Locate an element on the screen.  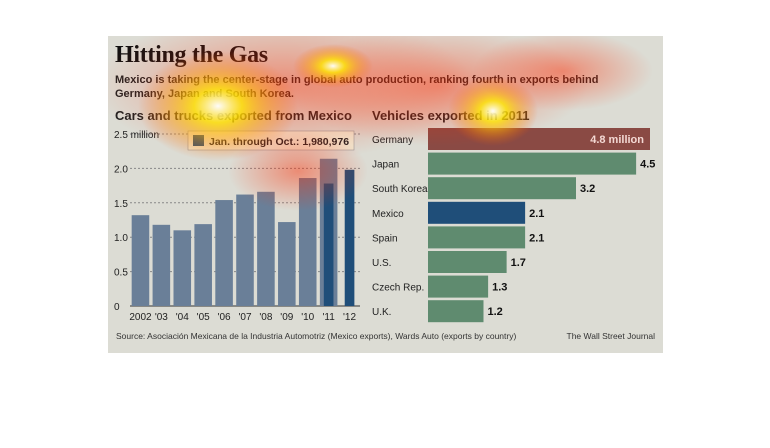
value-label: 1.3 is located at coordinates (499, 288).